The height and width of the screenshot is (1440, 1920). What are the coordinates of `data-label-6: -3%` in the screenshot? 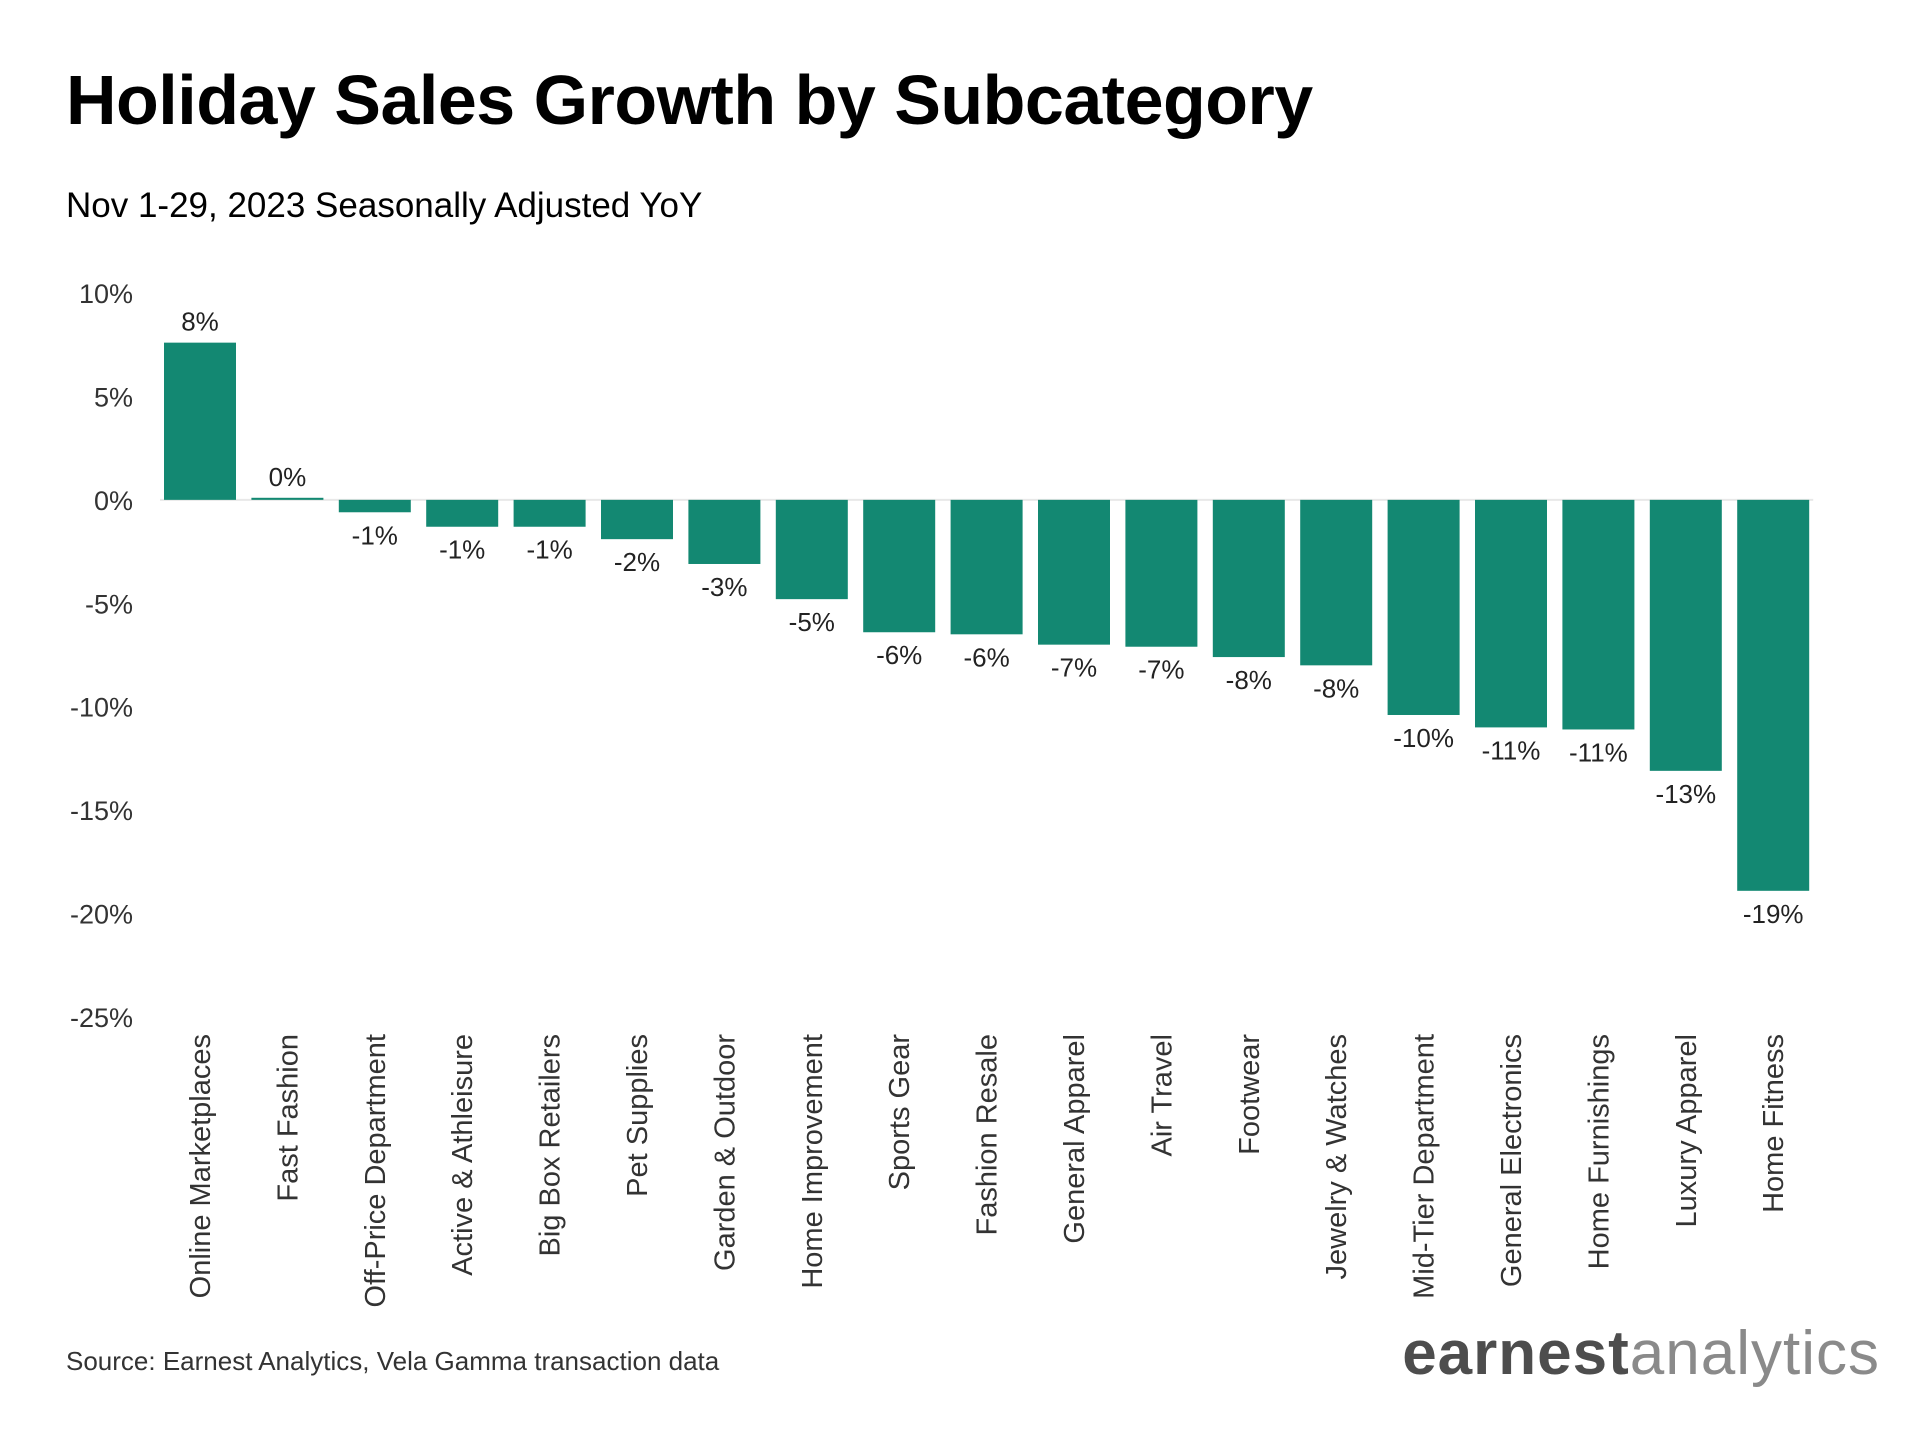 It's located at (724, 587).